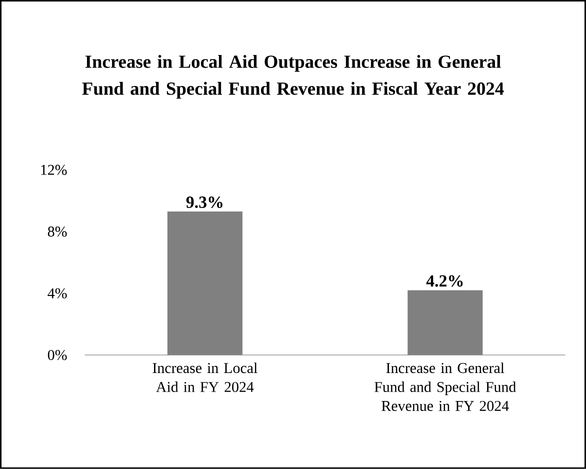  I want to click on data-label: 4.2%, so click(444, 281).